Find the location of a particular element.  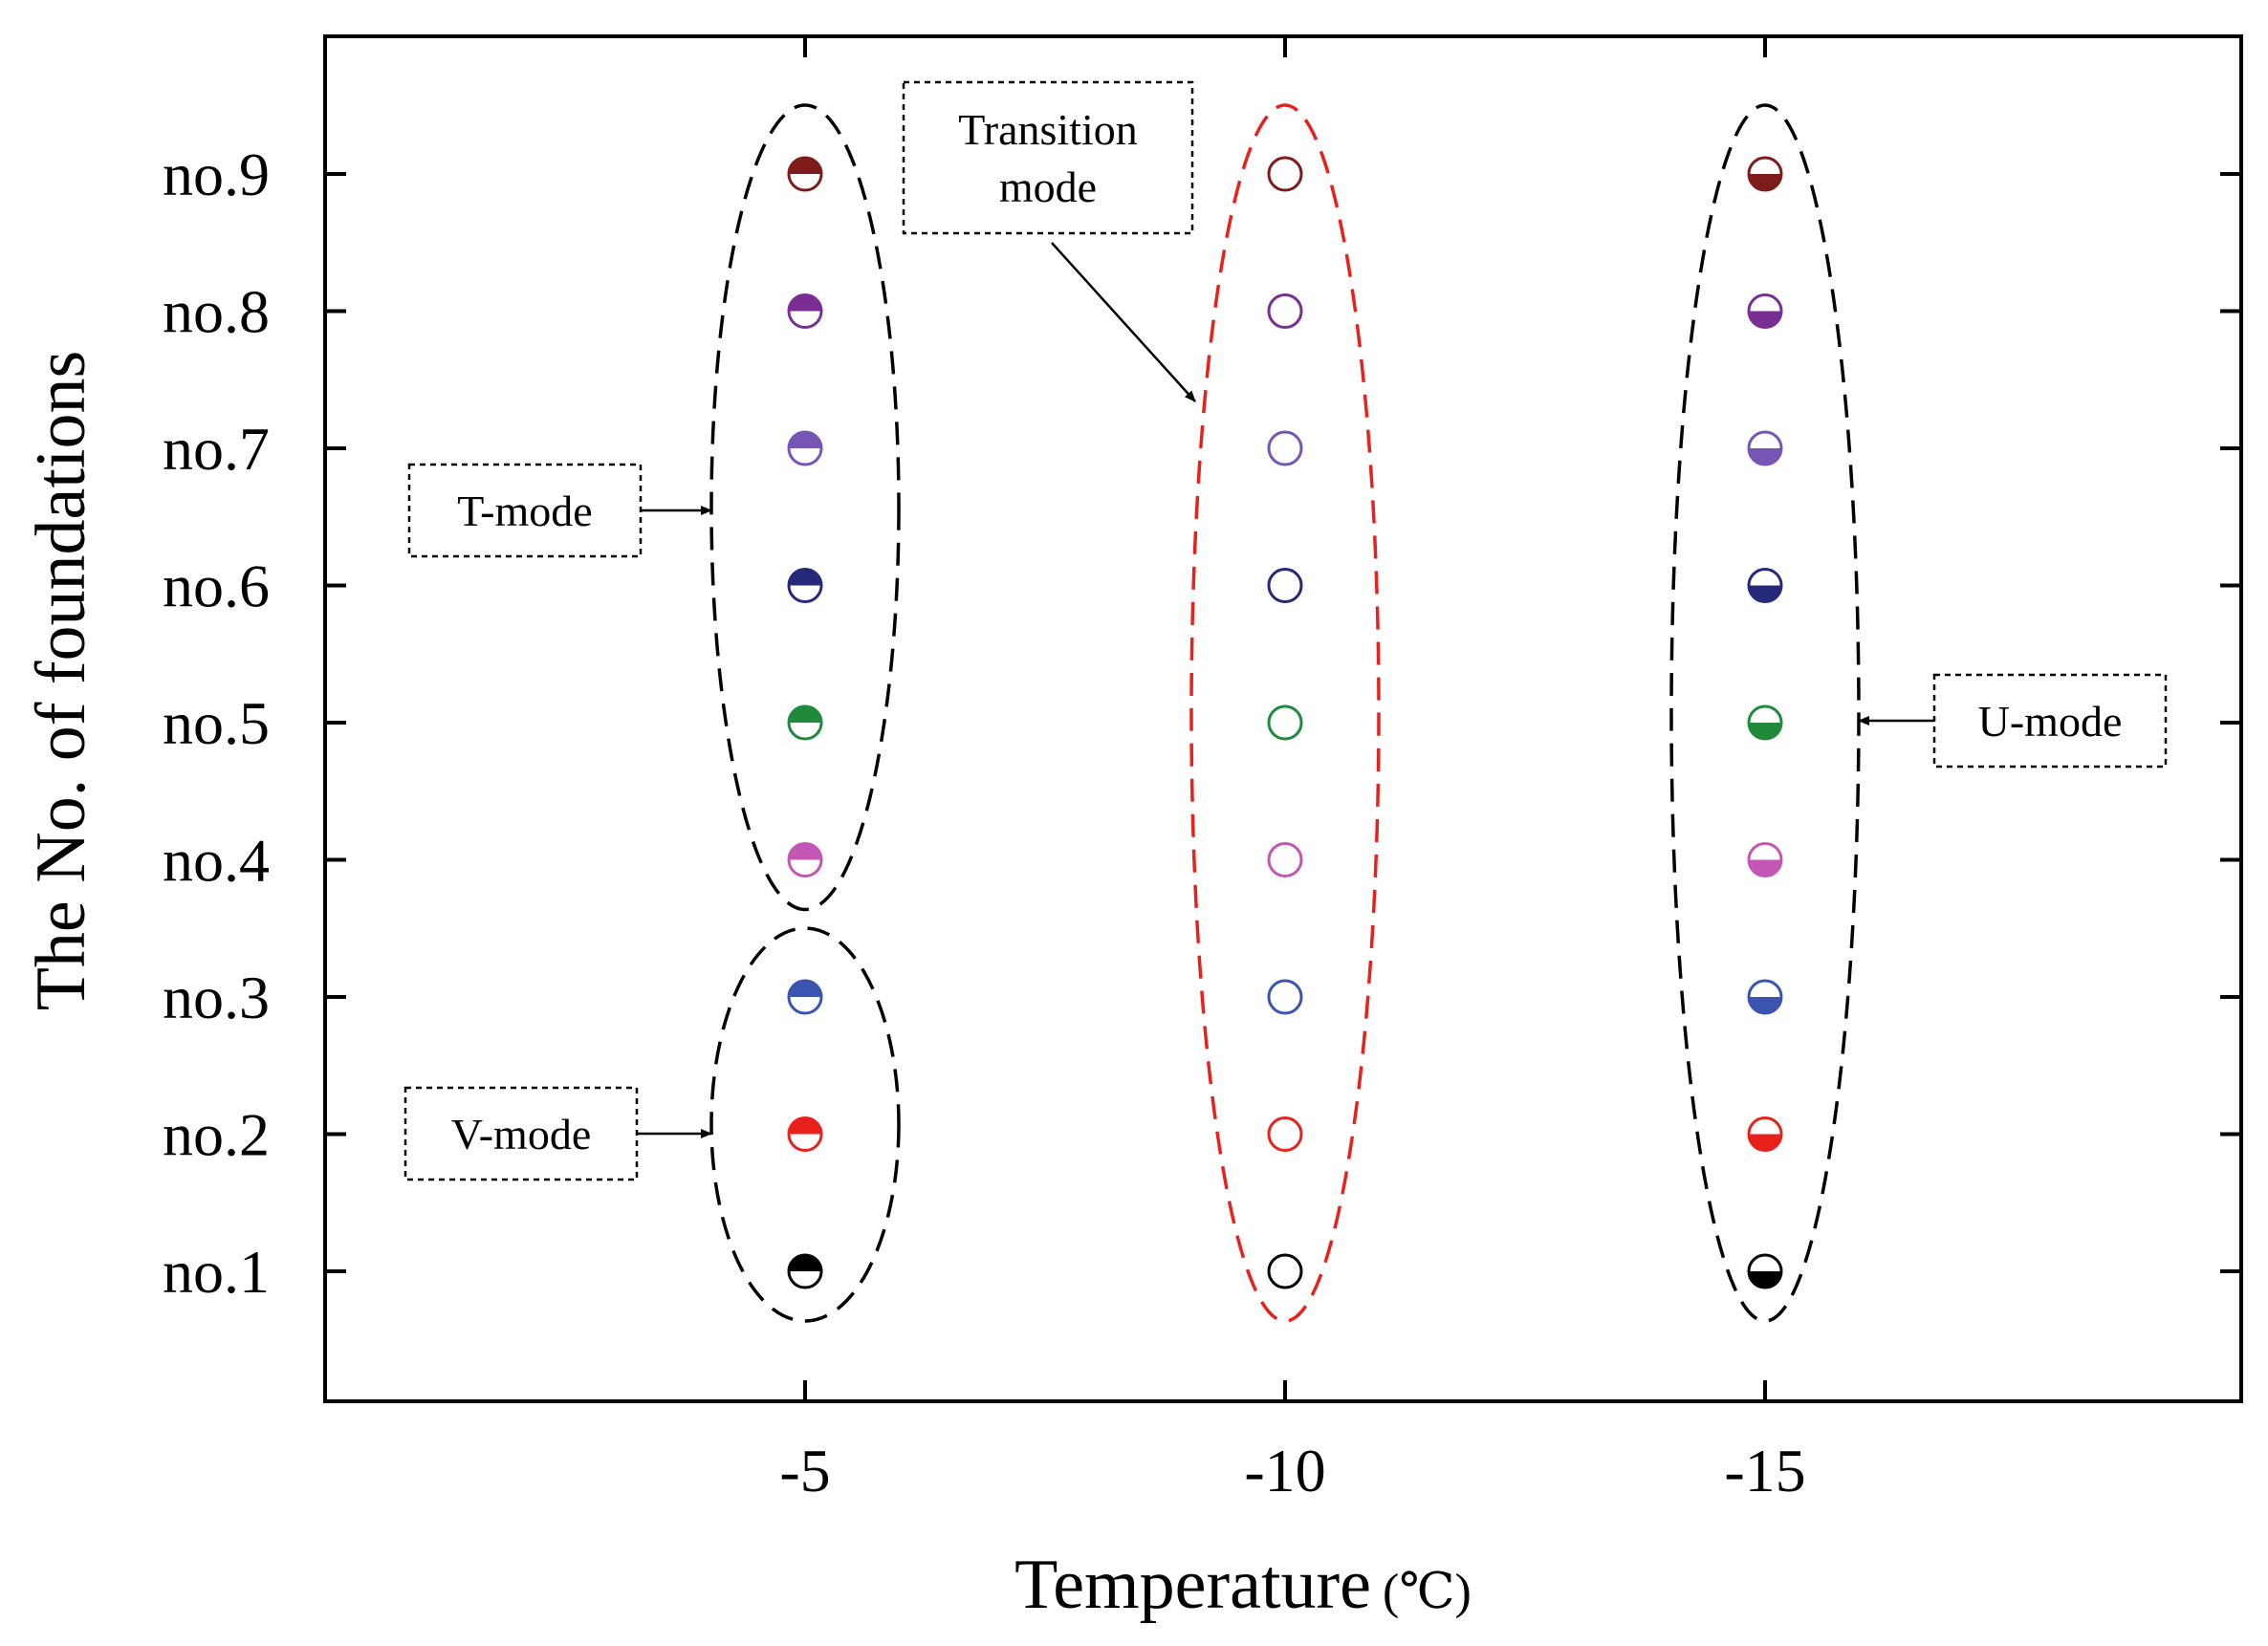

x-axis-label: Temperature is located at coordinates (1192, 1585).